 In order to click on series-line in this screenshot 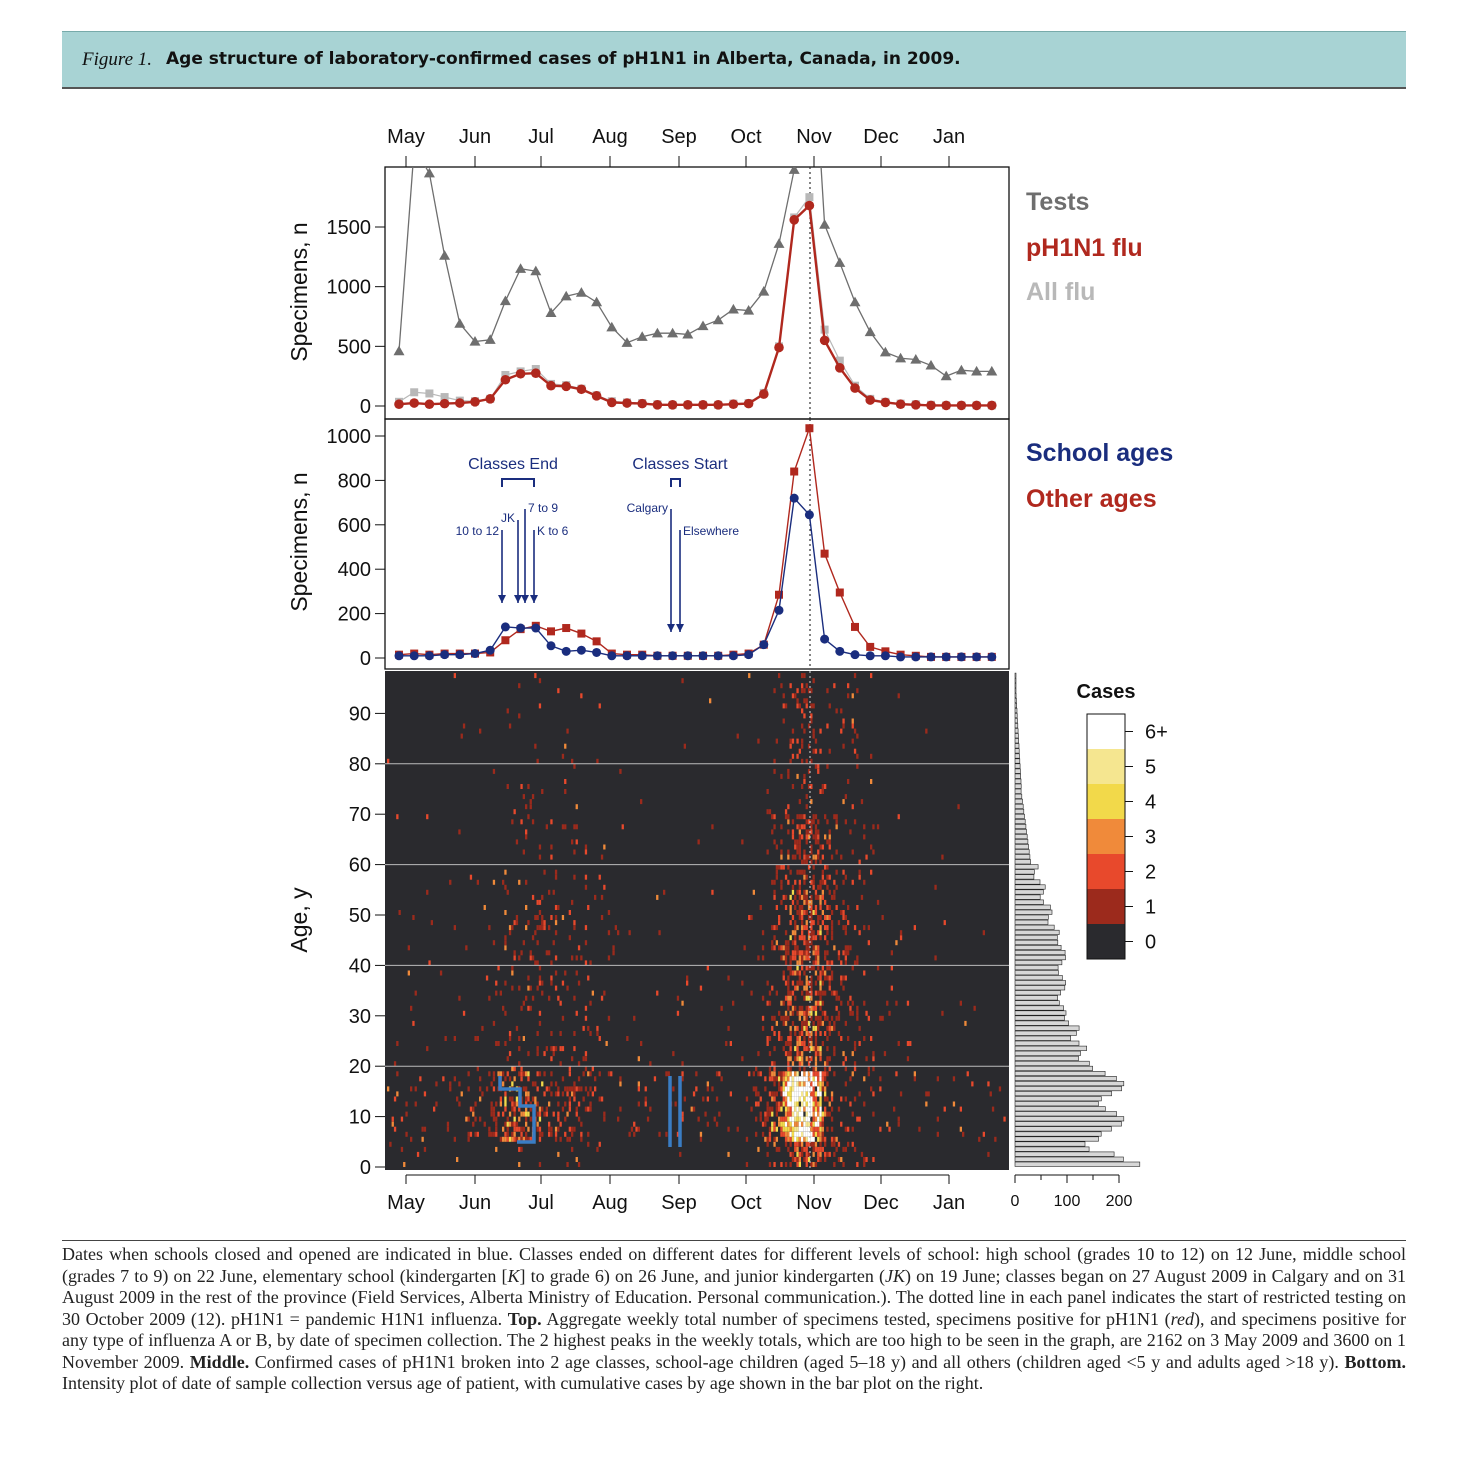, I will do `click(695, 577)`.